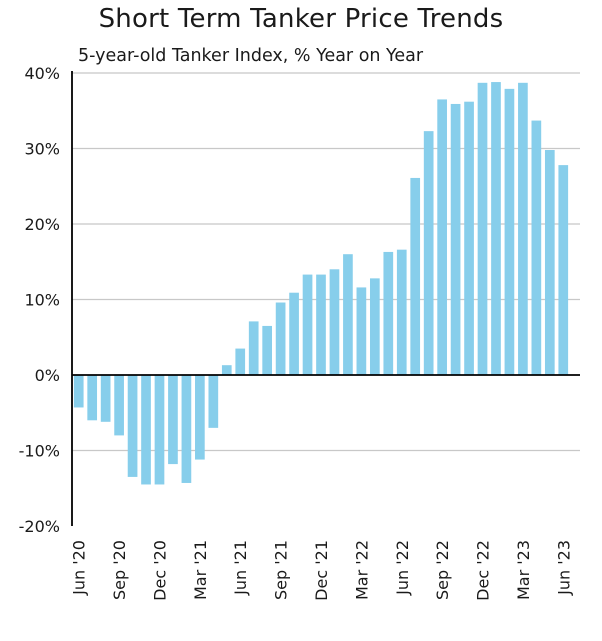 The width and height of the screenshot is (602, 641). What do you see at coordinates (42, 73) in the screenshot?
I see `y-tick-label: 40%` at bounding box center [42, 73].